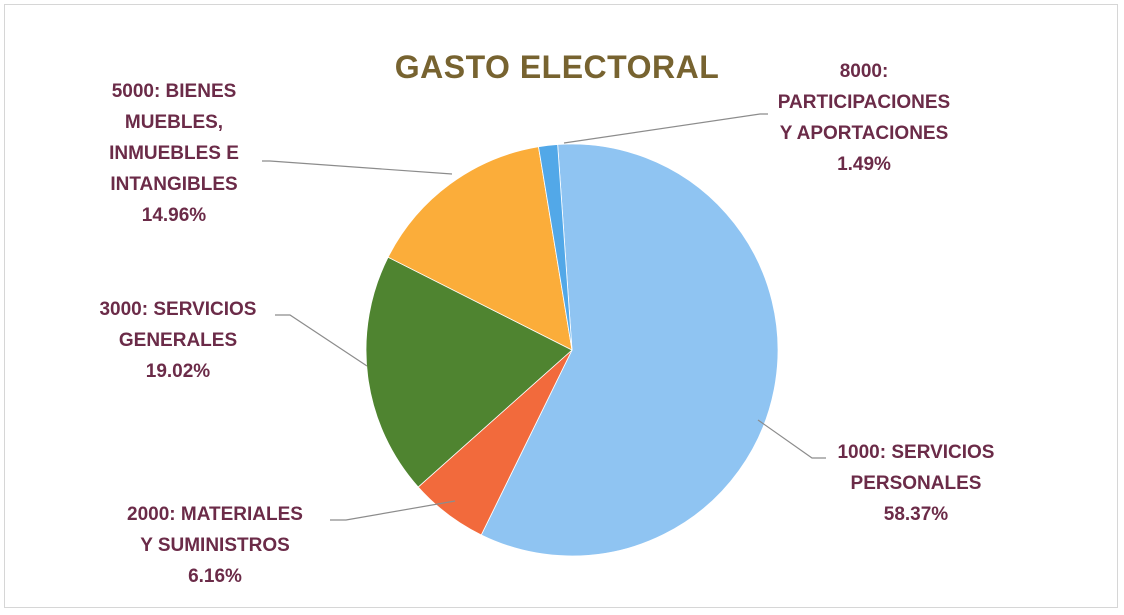 Image resolution: width=1124 pixels, height=615 pixels. I want to click on slice-label-line: Y SUMINISTROS, so click(215, 545).